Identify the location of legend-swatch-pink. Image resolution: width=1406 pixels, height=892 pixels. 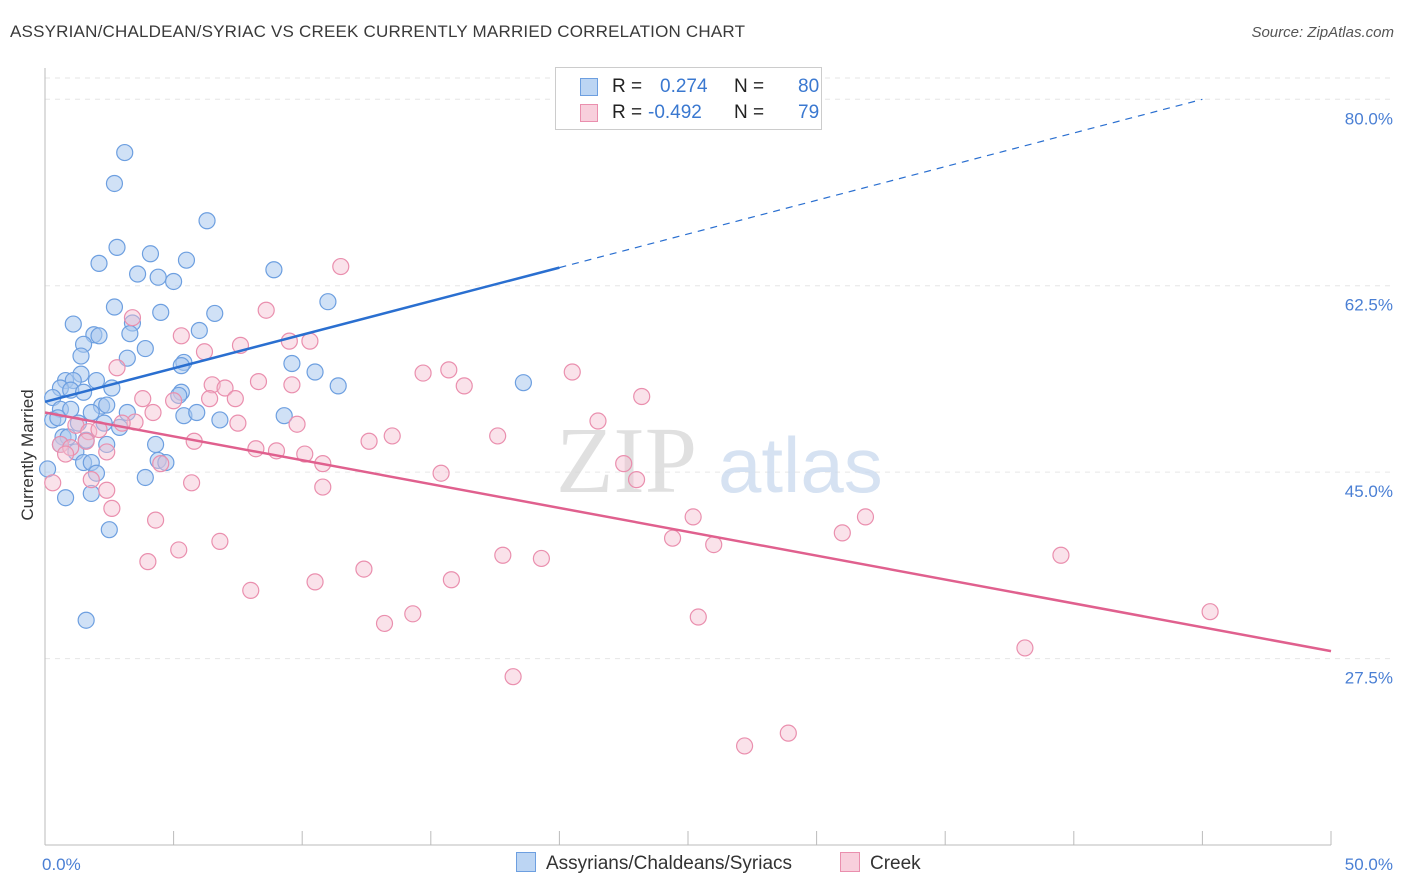
(589, 113).